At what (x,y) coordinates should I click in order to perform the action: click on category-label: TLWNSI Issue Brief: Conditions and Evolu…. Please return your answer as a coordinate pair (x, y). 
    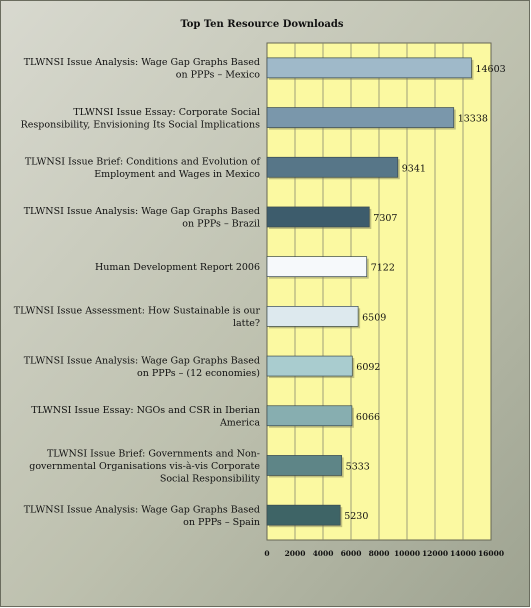
    Looking at the image, I should click on (143, 169).